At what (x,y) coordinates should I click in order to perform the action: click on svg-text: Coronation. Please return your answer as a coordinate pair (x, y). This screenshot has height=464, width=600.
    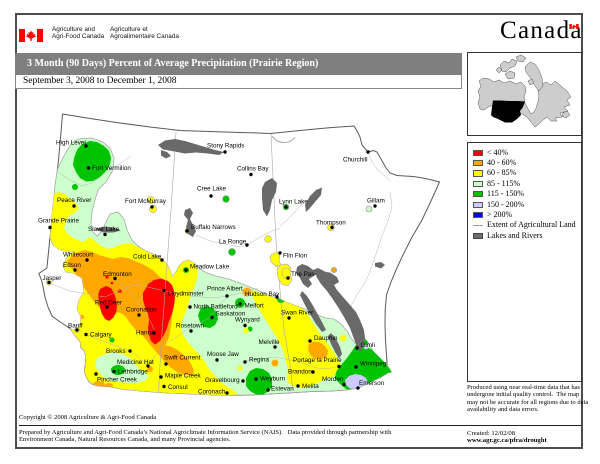
    Looking at the image, I should click on (141, 310).